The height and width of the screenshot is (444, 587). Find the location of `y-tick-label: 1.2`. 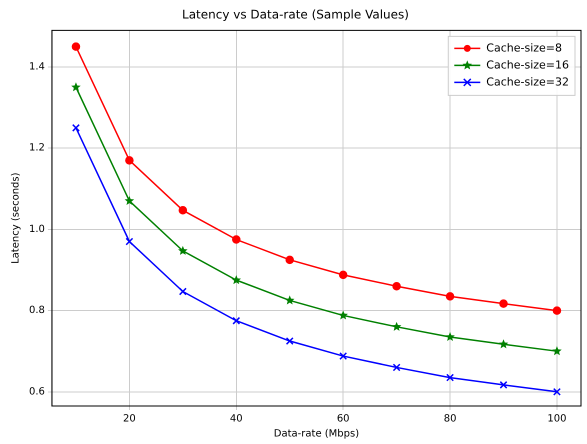

y-tick-label: 1.2 is located at coordinates (36, 148).